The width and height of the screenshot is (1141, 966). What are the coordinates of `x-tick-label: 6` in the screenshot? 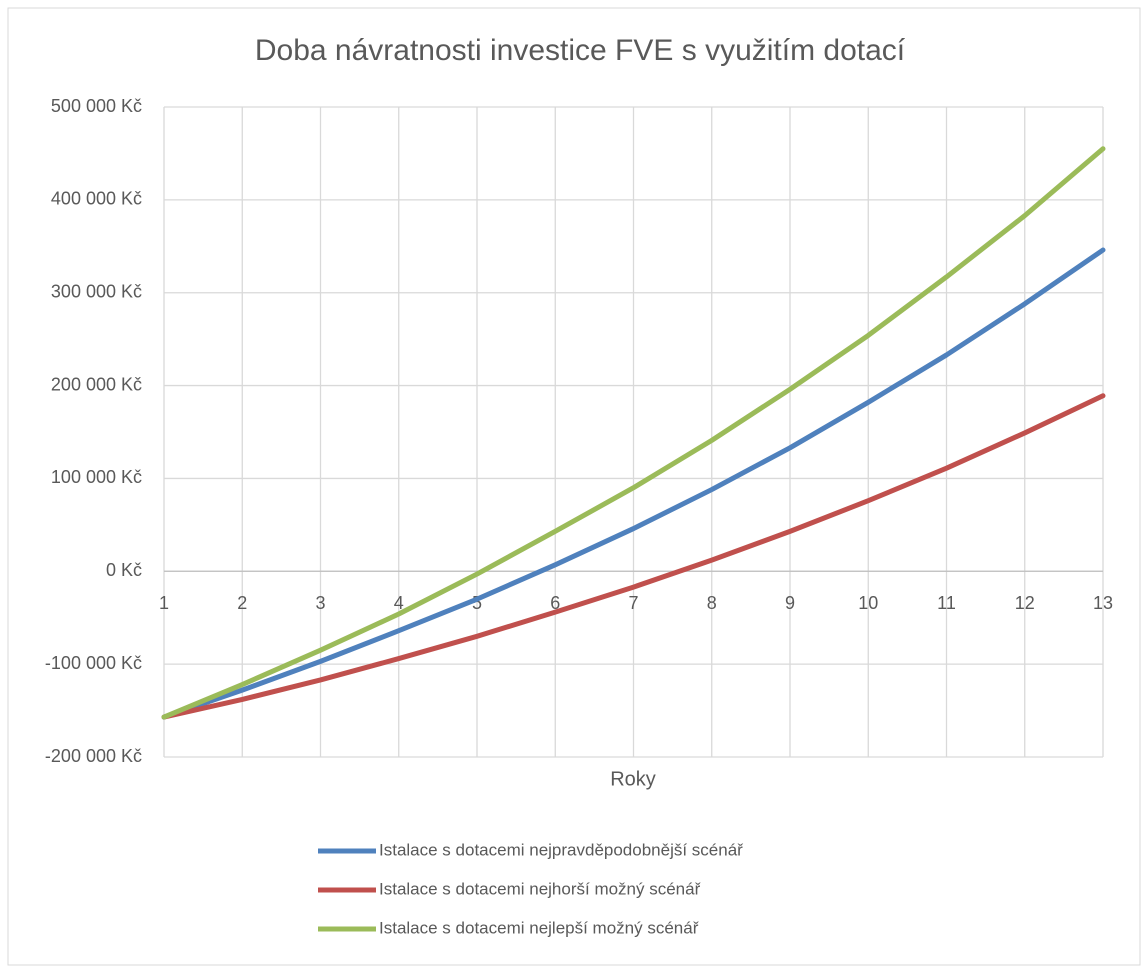 It's located at (555, 603).